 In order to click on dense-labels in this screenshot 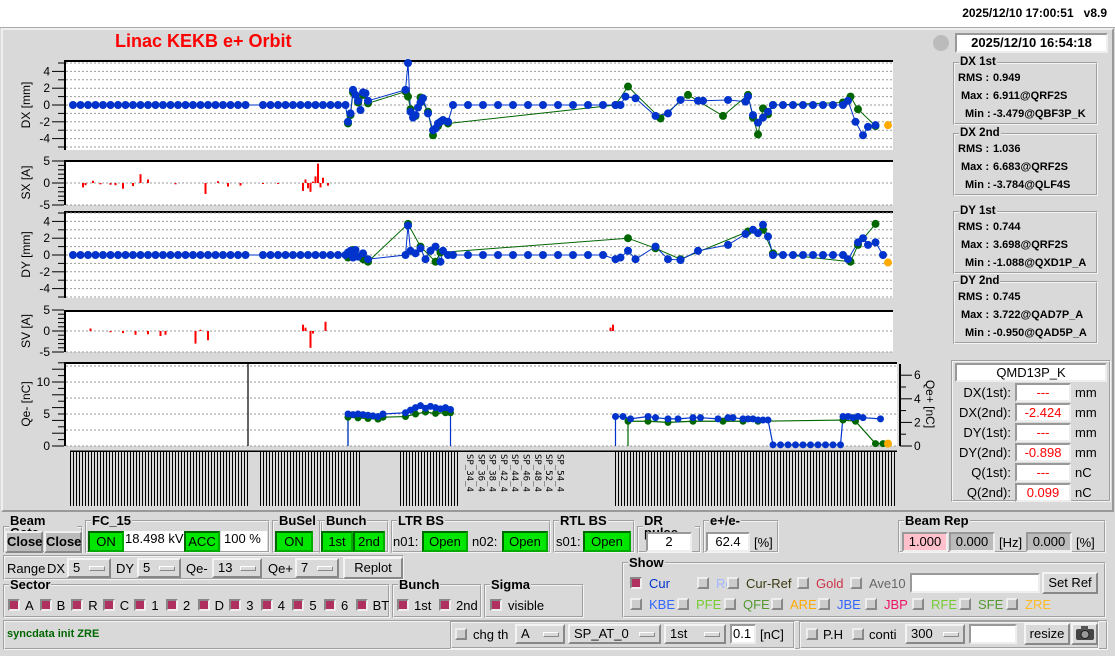, I will do `click(160, 479)`.